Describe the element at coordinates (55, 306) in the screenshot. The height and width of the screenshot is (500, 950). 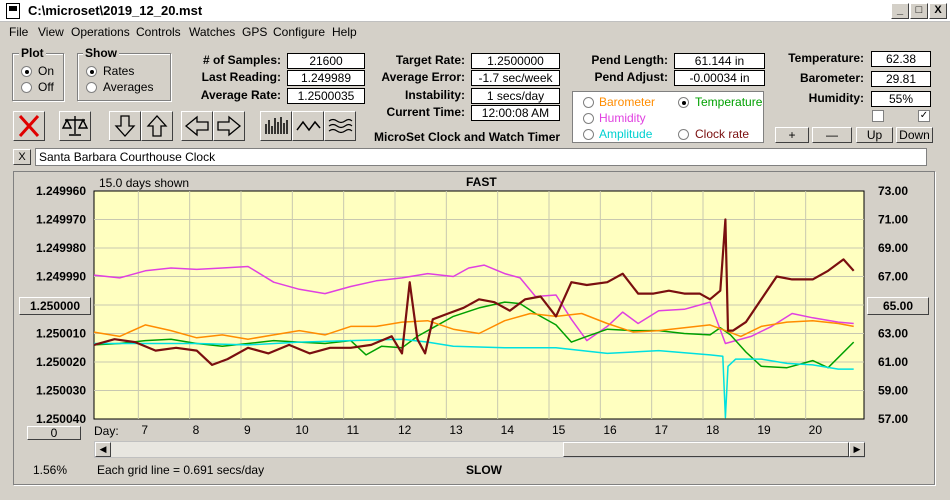
I see `center-rate-button: 1.250000` at that location.